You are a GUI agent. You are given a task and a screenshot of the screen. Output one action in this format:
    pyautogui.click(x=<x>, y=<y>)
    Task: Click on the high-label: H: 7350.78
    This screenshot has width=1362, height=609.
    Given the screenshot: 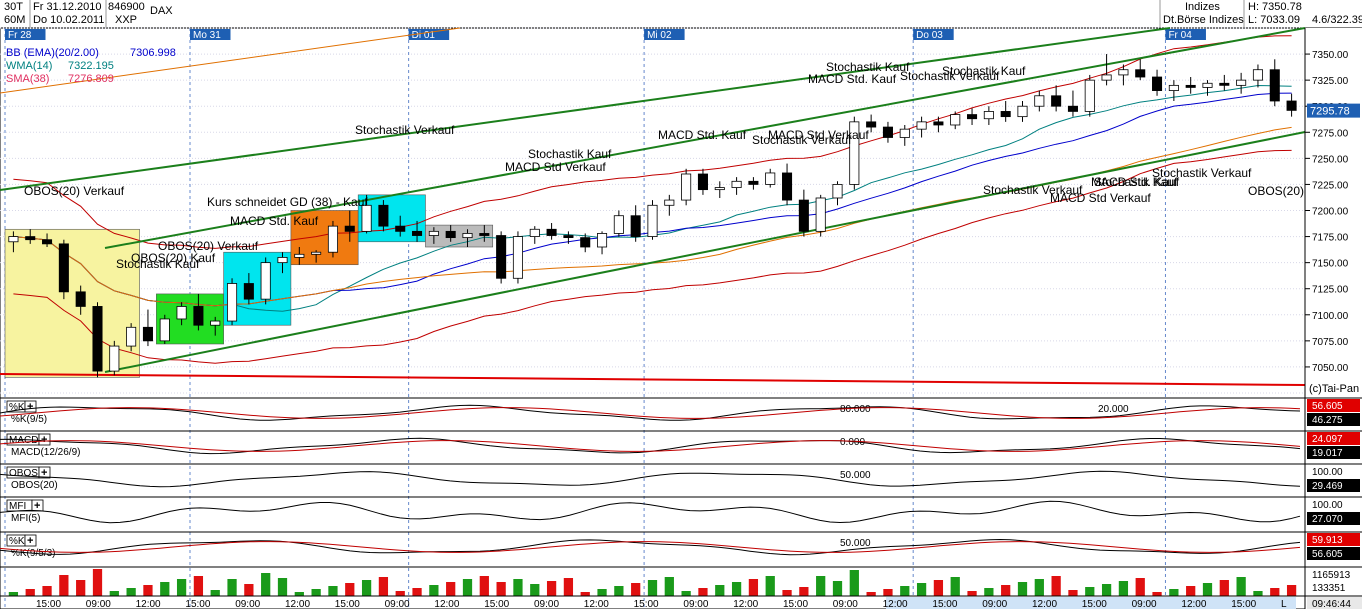 What is the action you would take?
    pyautogui.click(x=1275, y=7)
    